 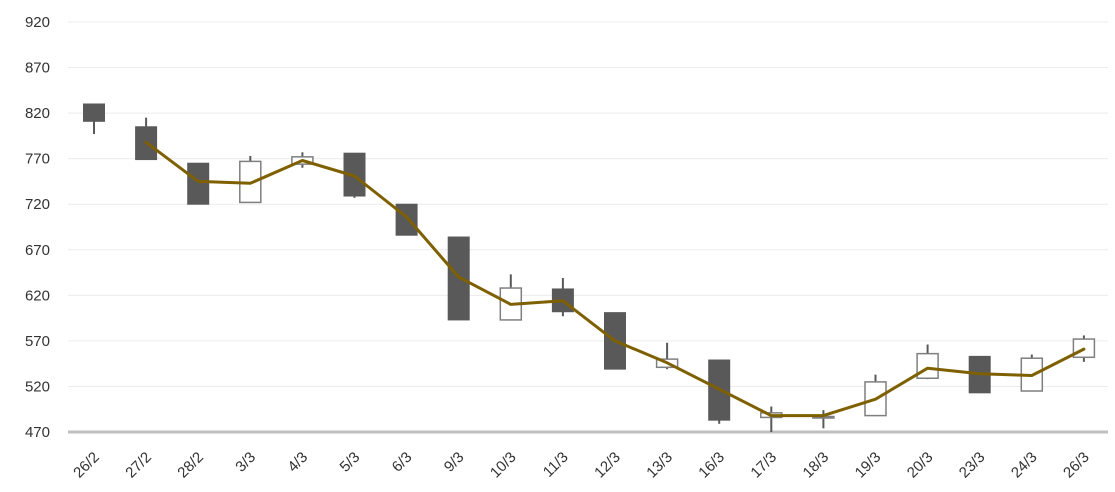 I want to click on x-tick-label: 28/2, so click(x=190, y=465).